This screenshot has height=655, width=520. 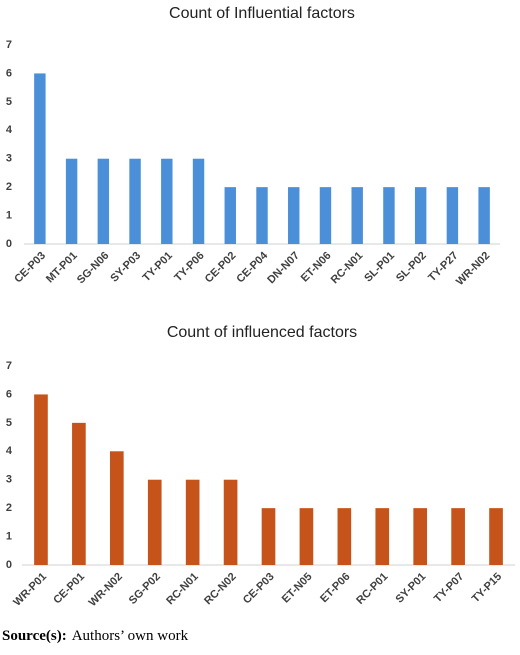 What do you see at coordinates (30, 590) in the screenshot?
I see `x-tick-label: WR-P01` at bounding box center [30, 590].